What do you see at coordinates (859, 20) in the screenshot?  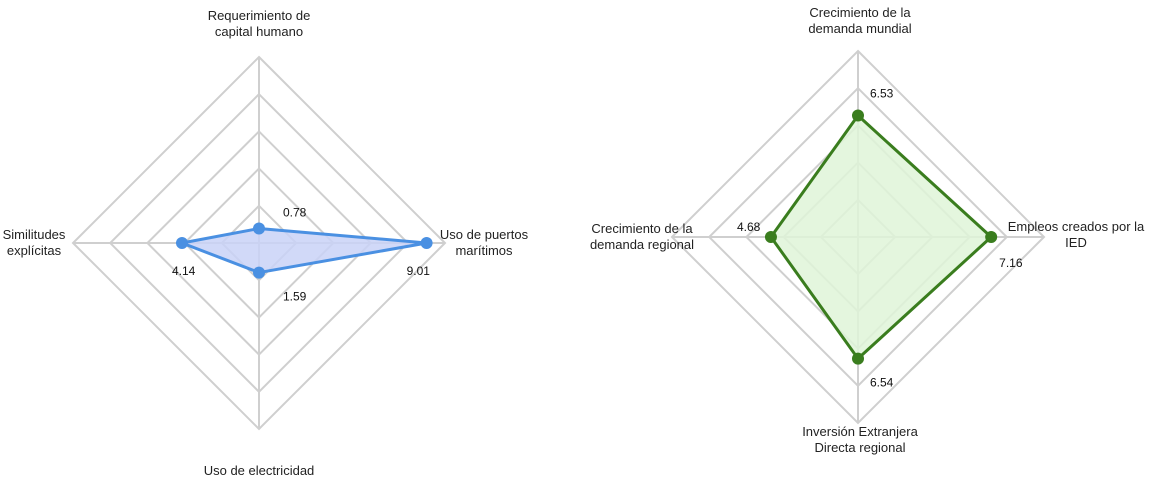 I see `axis-label: Crecimiento de la demanda mundial` at bounding box center [859, 20].